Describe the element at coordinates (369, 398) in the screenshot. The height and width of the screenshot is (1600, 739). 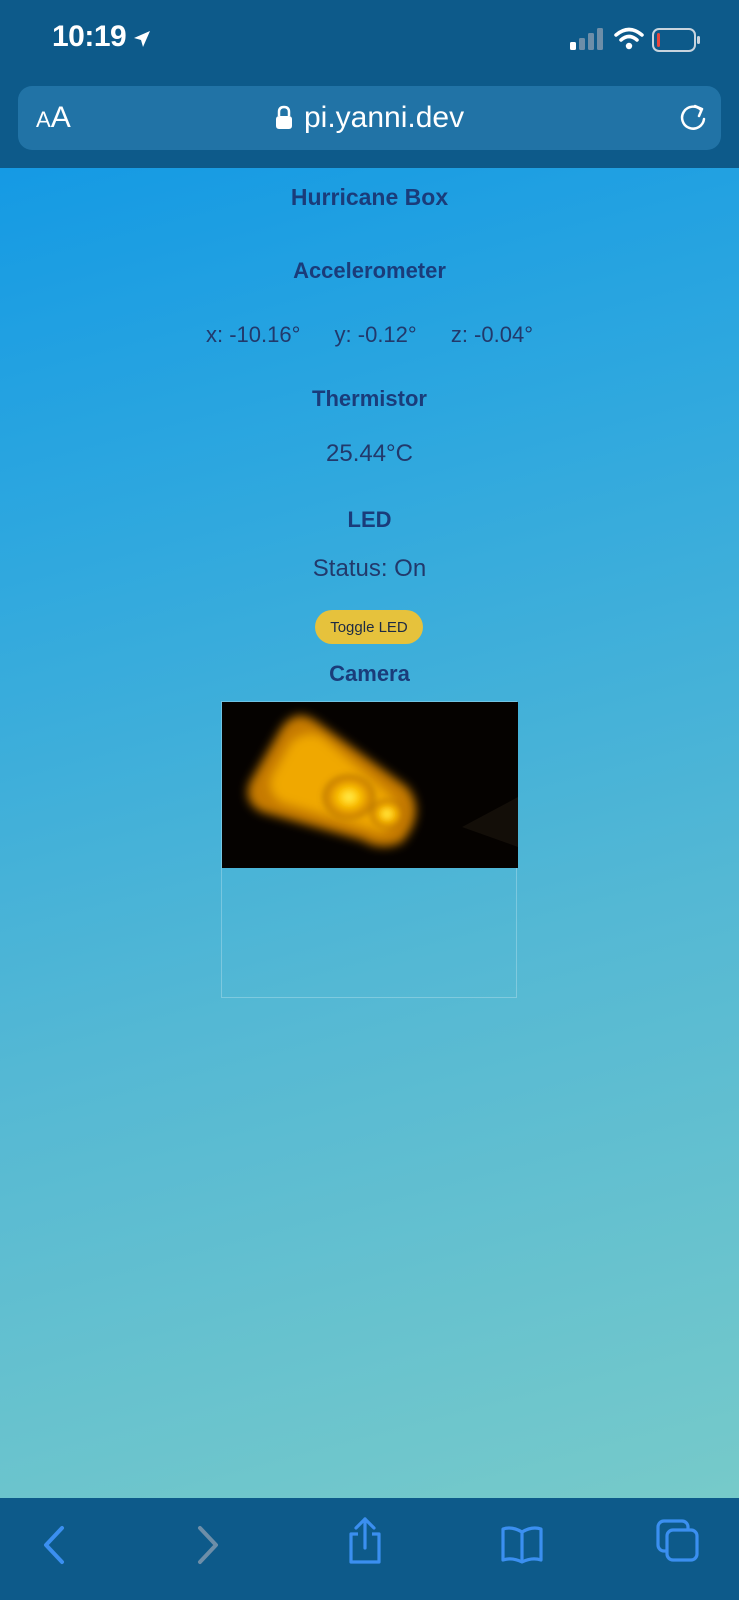
I see `thermistor-heading: Thermistor` at that location.